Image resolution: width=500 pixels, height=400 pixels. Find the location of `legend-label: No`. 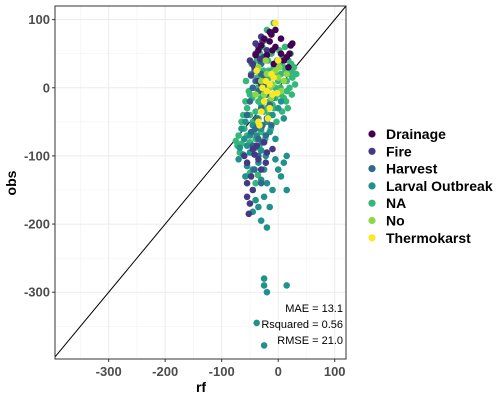

legend-label: No is located at coordinates (395, 221).